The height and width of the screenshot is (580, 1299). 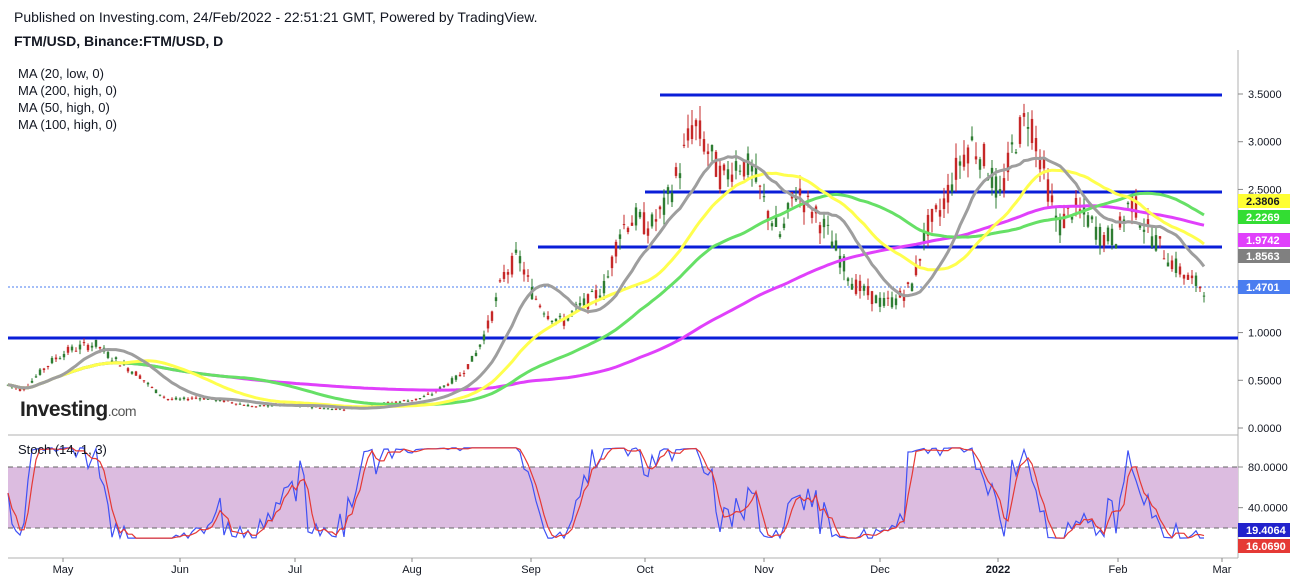 What do you see at coordinates (67, 124) in the screenshot?
I see `legend-ma100: MA (100, high, 0)` at bounding box center [67, 124].